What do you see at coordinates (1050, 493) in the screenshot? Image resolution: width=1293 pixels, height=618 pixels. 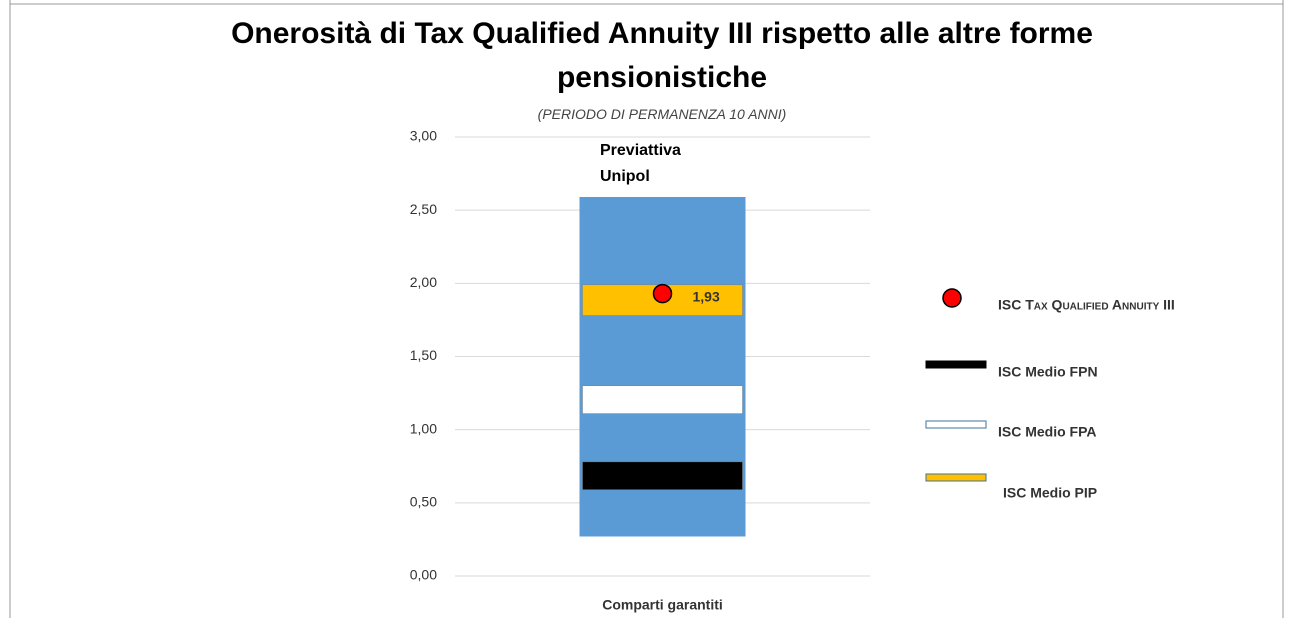 I see `legend-label: ISC Medio PIP` at bounding box center [1050, 493].